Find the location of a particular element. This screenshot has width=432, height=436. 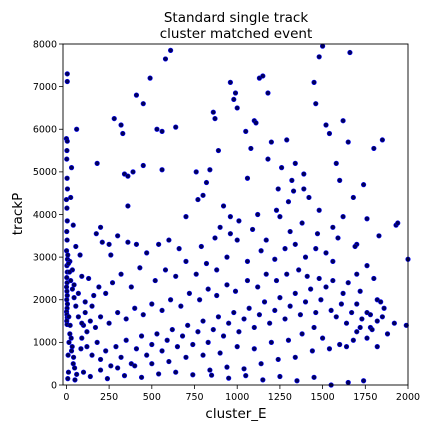

y-tick-label: 1000 is located at coordinates (45, 343).